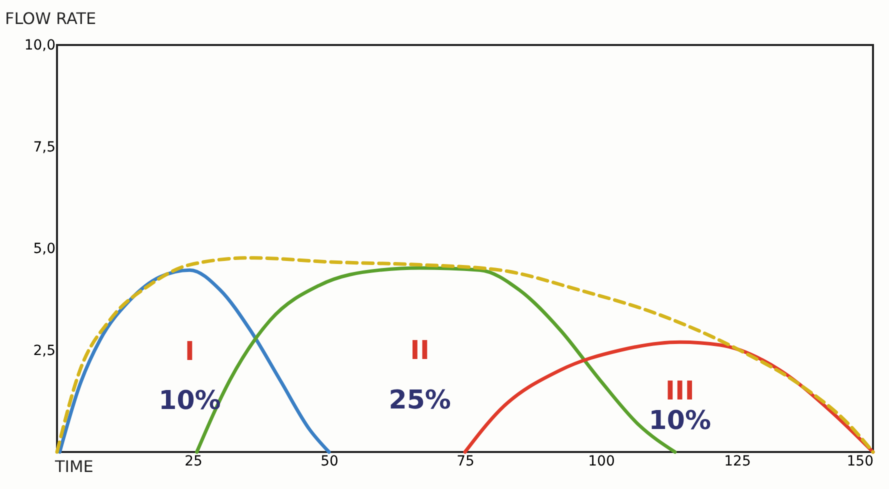  What do you see at coordinates (679, 391) in the screenshot?
I see `annotation: III` at bounding box center [679, 391].